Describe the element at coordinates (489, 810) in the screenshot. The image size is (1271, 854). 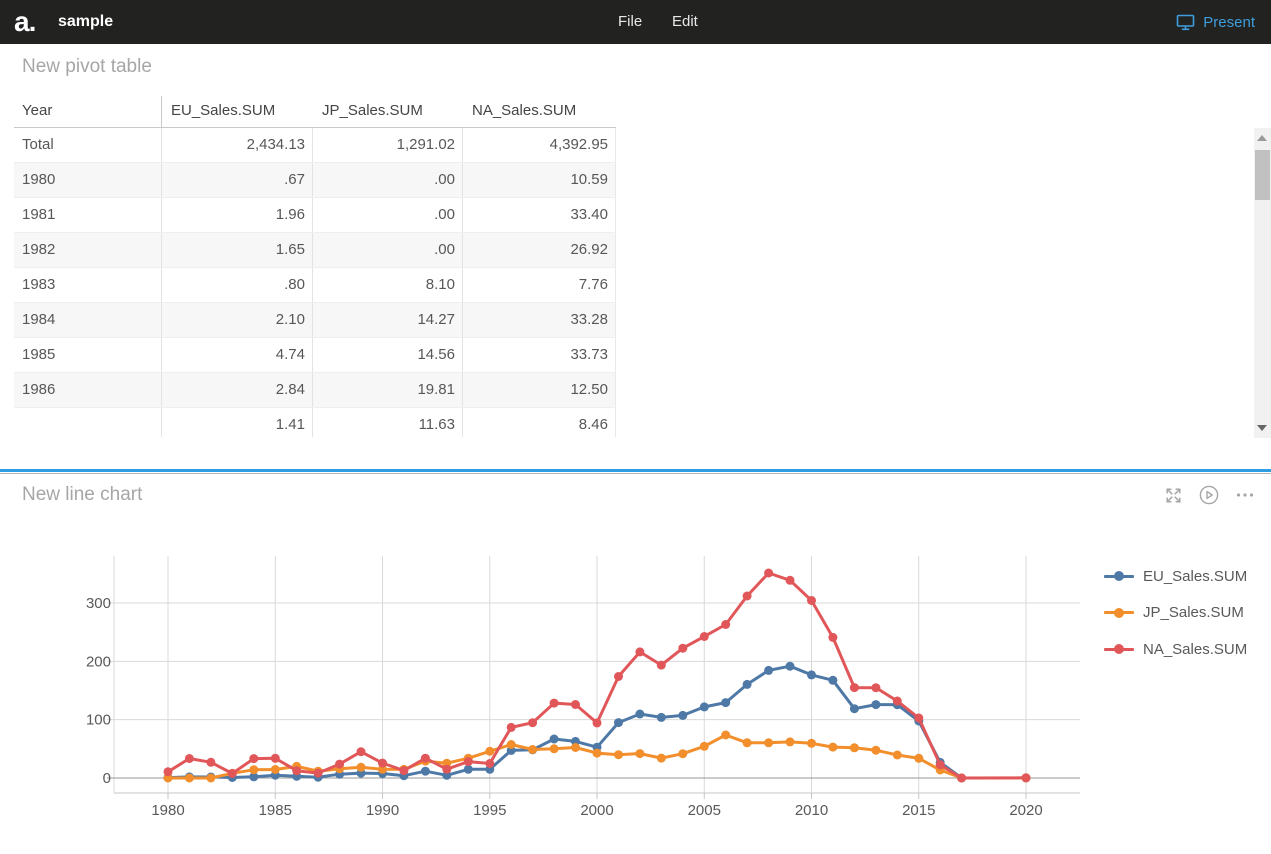
I see `svg-text: 1995` at that location.